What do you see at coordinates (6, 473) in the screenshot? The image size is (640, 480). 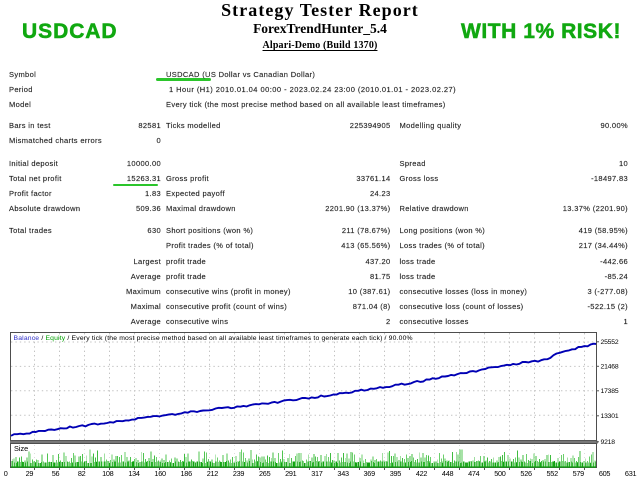 I see `svg-text: 0` at bounding box center [6, 473].